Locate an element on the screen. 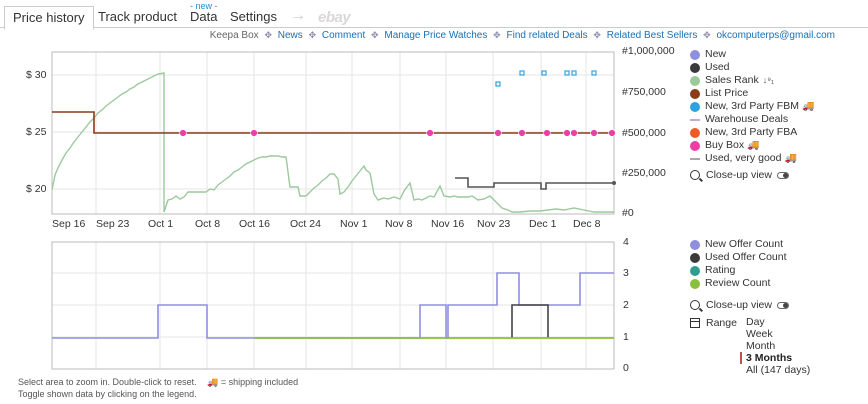 The width and height of the screenshot is (868, 404). legend-review-count: Review Count is located at coordinates (739, 283).